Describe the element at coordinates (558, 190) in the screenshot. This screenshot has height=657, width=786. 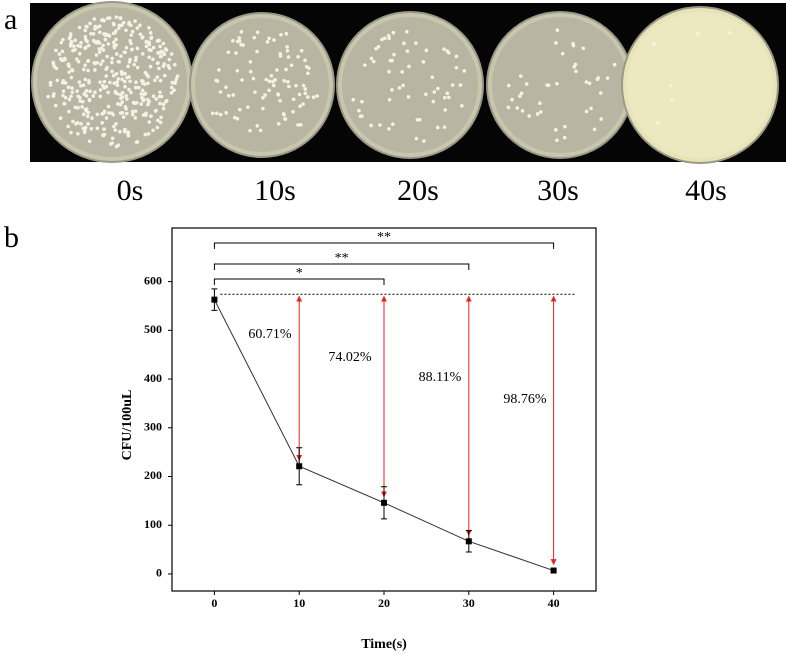
I see `photo-caption: 30s` at that location.